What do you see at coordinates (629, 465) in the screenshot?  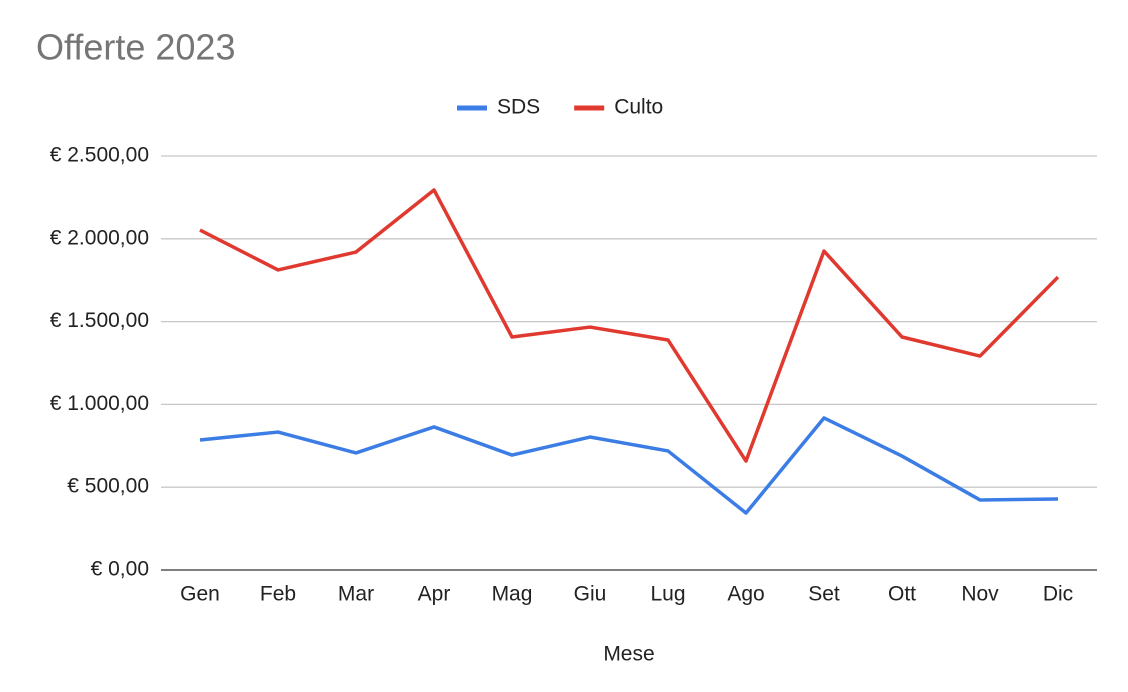 I see `series-line` at bounding box center [629, 465].